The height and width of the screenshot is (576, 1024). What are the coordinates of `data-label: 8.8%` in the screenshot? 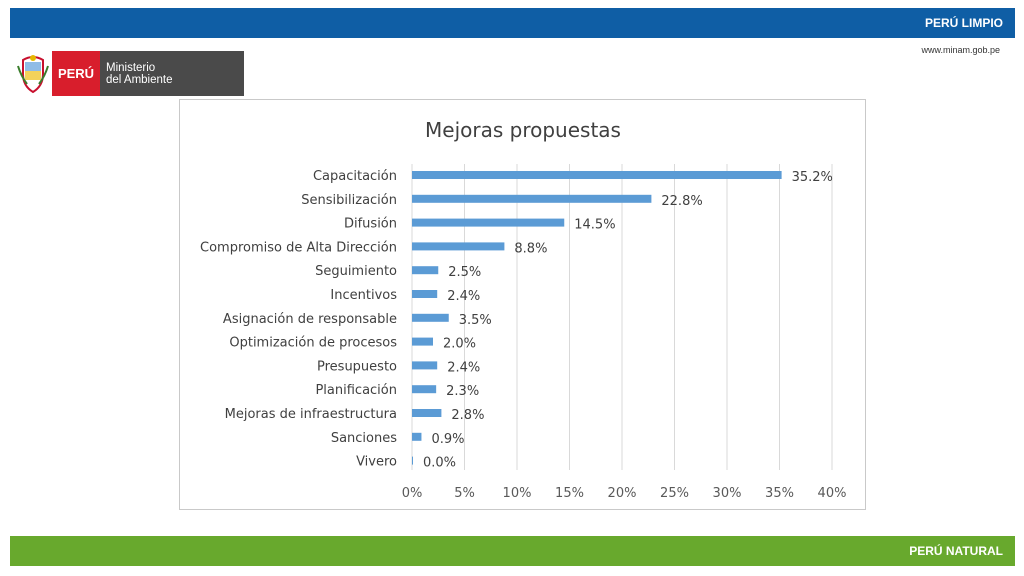 It's located at (530, 248).